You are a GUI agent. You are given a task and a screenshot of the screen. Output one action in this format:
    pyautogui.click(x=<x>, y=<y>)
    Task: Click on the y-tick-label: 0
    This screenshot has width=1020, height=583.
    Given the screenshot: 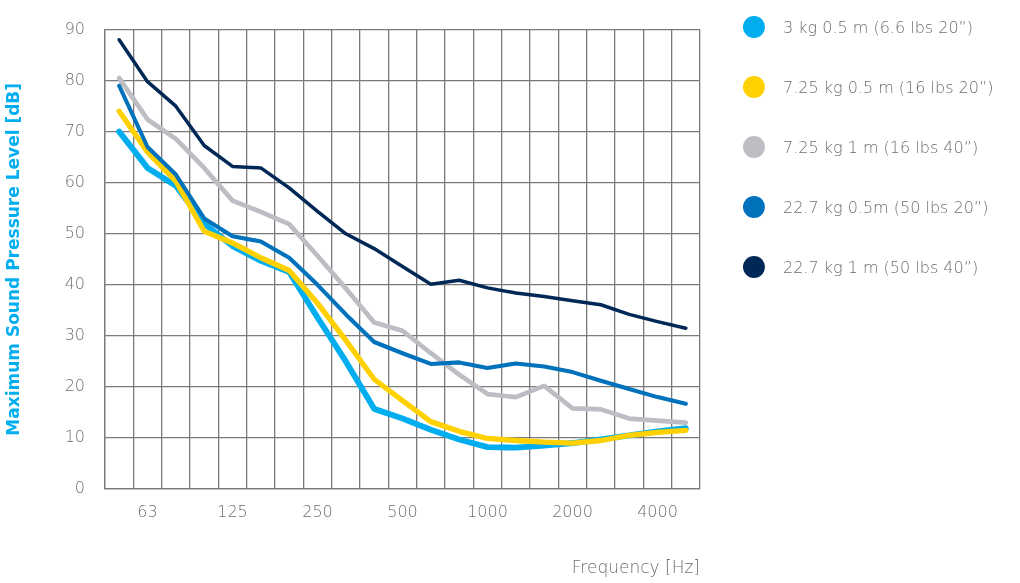 What is the action you would take?
    pyautogui.click(x=79, y=488)
    